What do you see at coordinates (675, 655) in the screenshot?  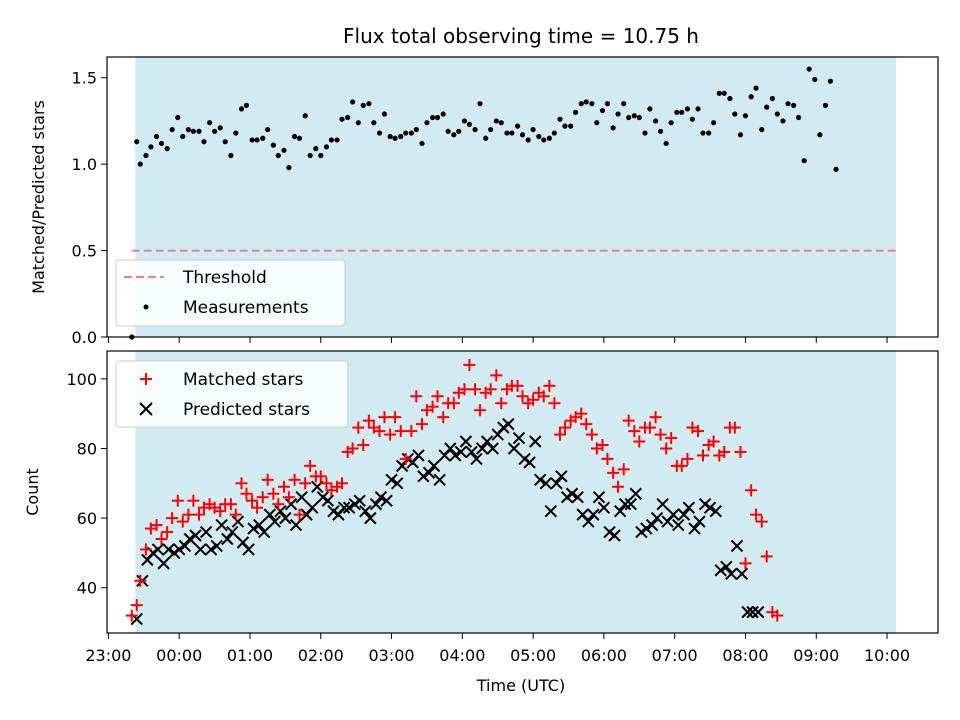 I see `bottom-x-tick-label: 07:00` at bounding box center [675, 655].